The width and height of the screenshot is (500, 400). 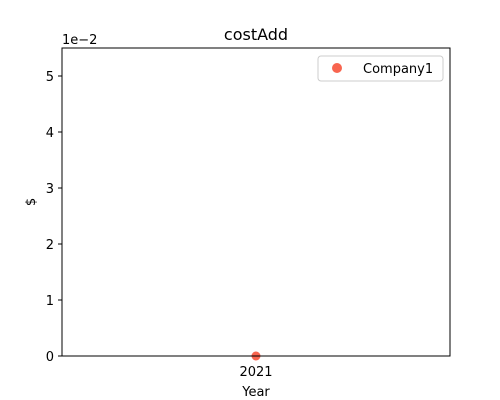 I want to click on y-tick-label: 4, so click(x=50, y=133).